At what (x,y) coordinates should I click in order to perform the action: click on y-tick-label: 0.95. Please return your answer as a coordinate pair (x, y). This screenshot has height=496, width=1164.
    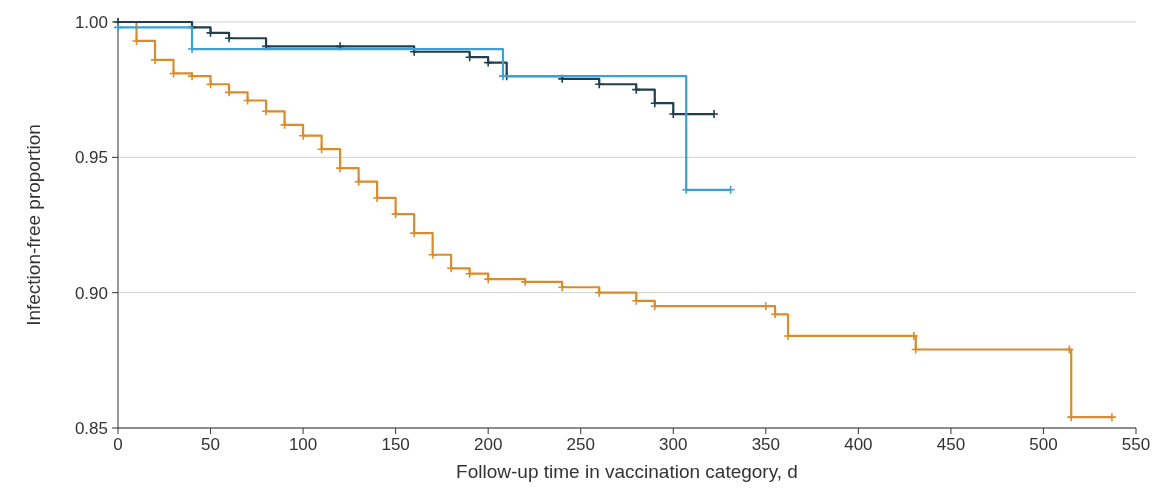
    Looking at the image, I should click on (91, 158).